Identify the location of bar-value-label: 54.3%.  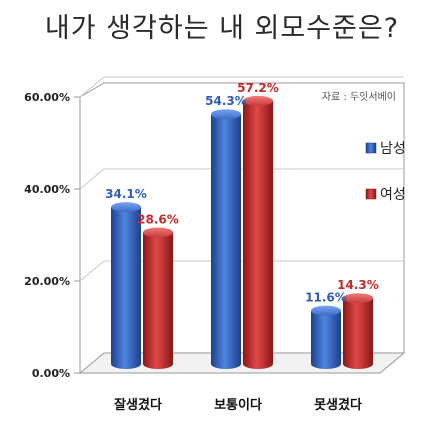
(226, 101).